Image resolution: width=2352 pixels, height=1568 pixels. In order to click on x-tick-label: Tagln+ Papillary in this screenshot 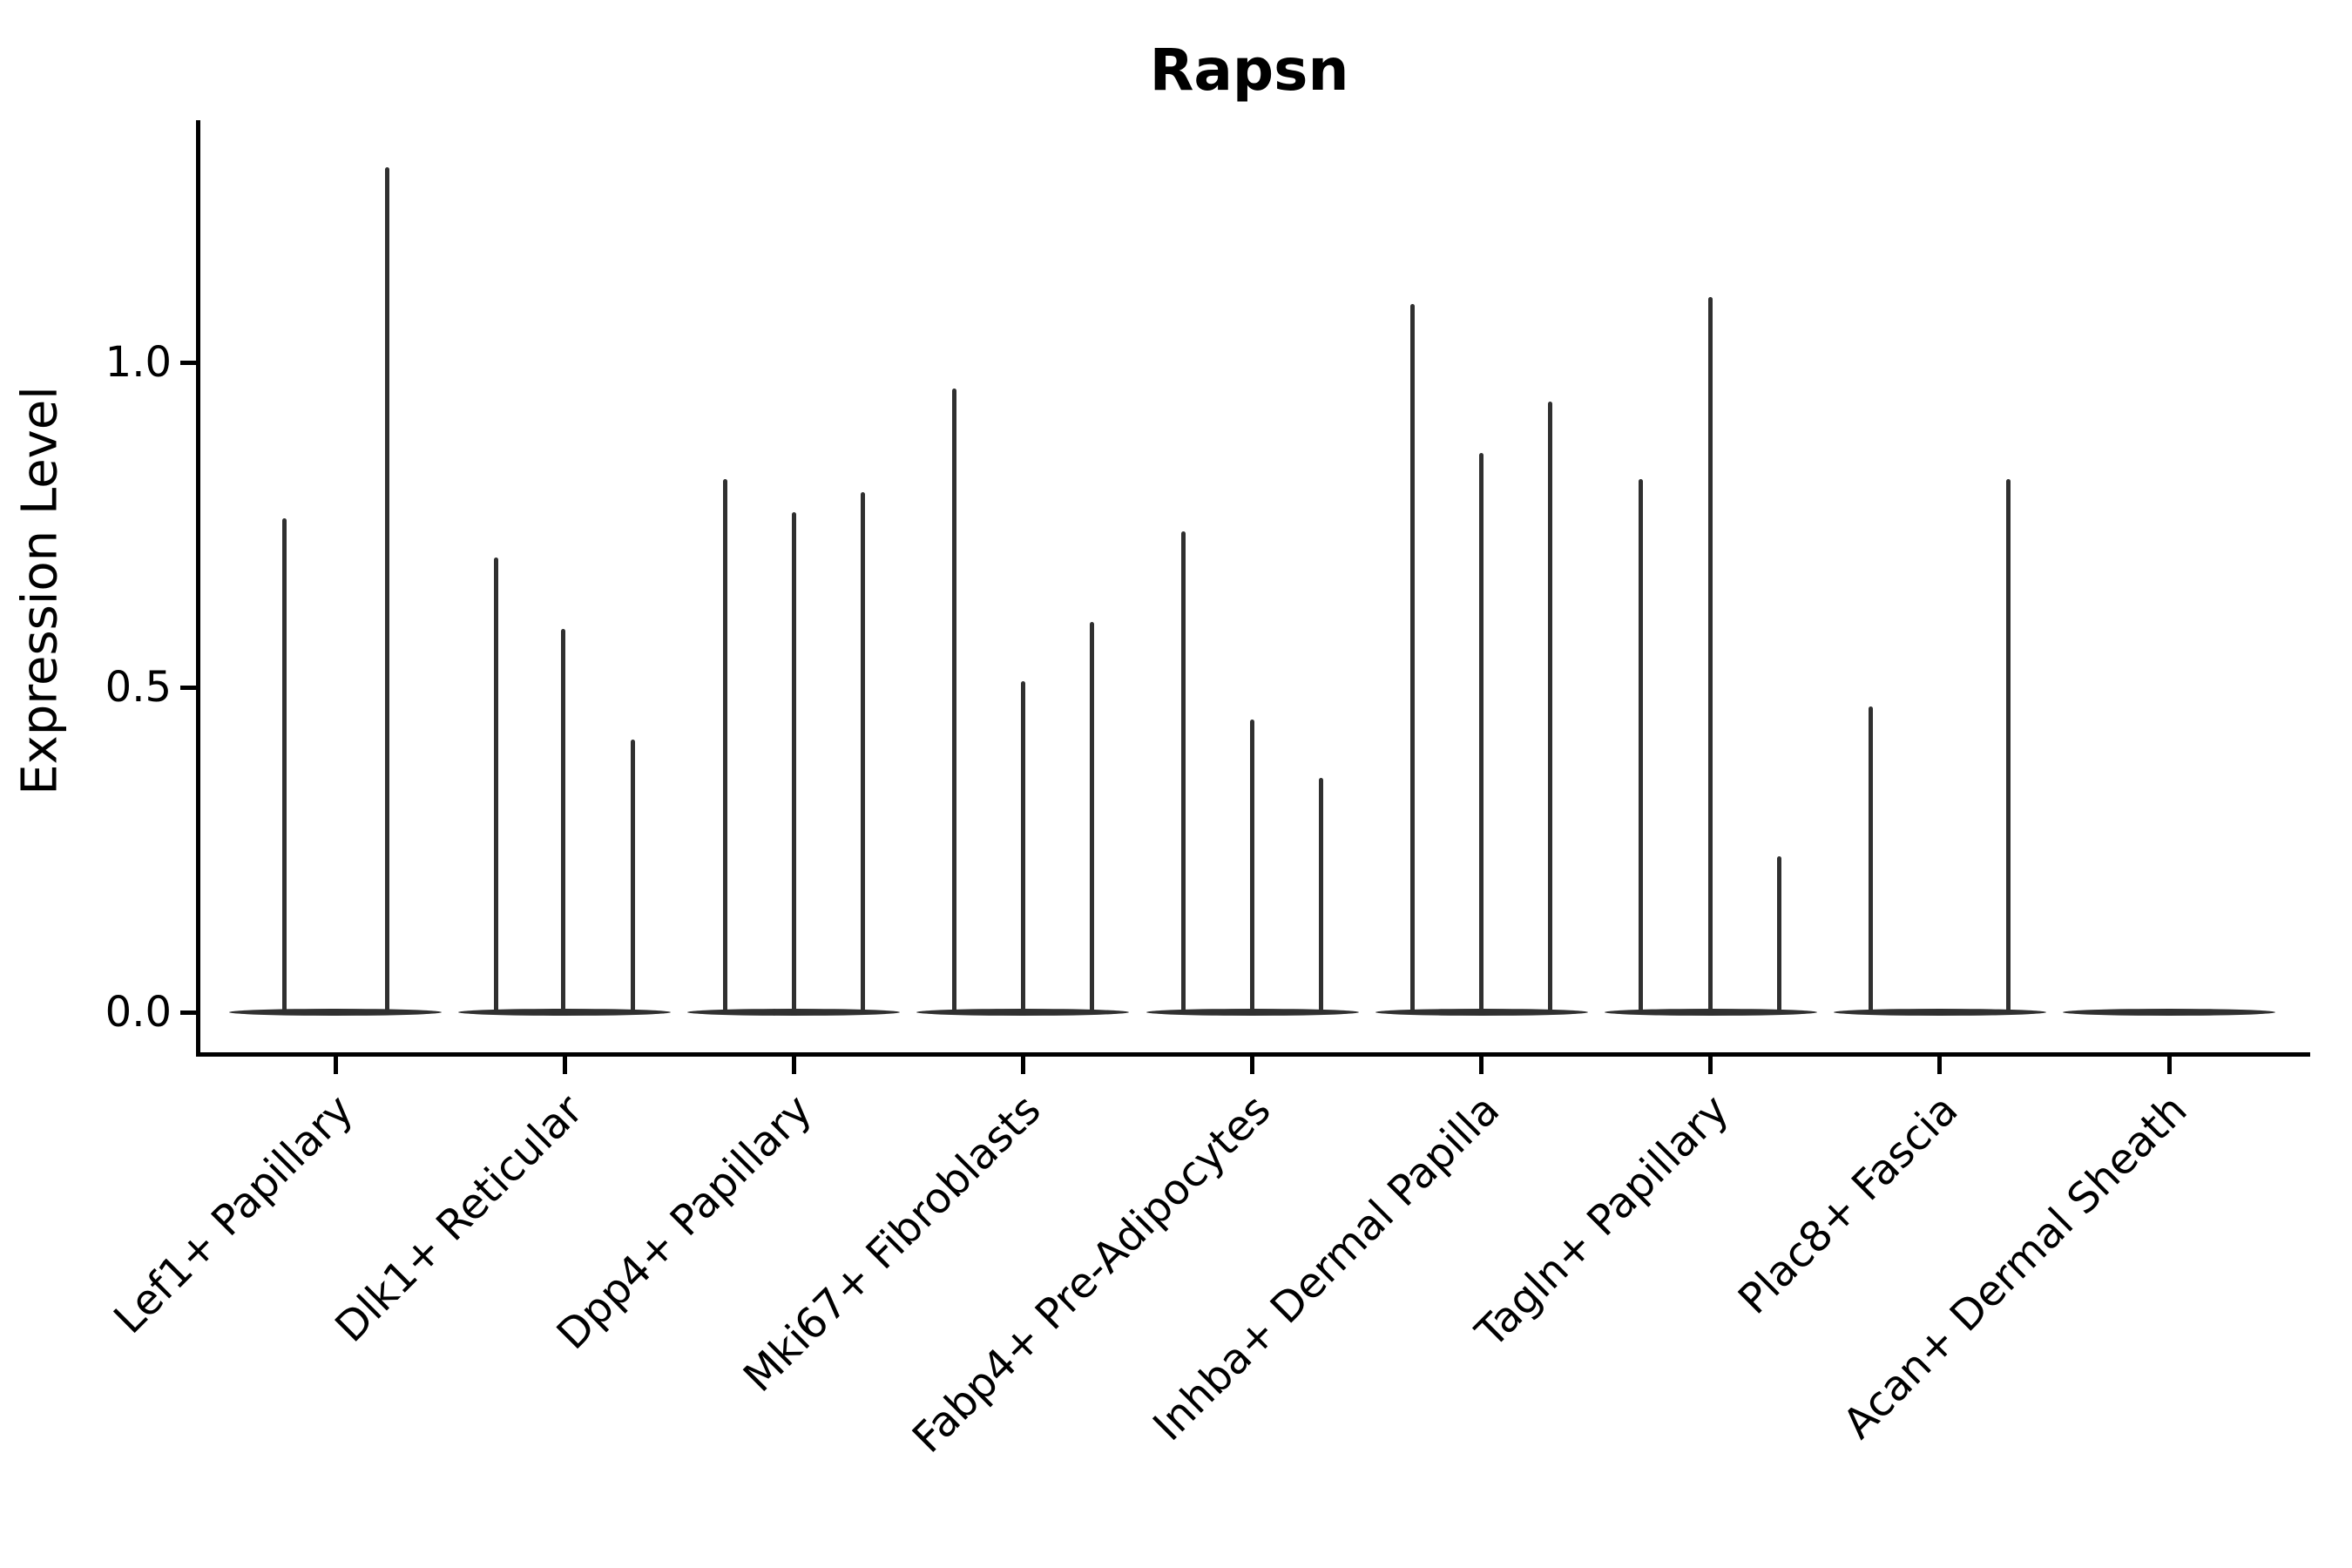, I will do `click(1602, 1221)`.